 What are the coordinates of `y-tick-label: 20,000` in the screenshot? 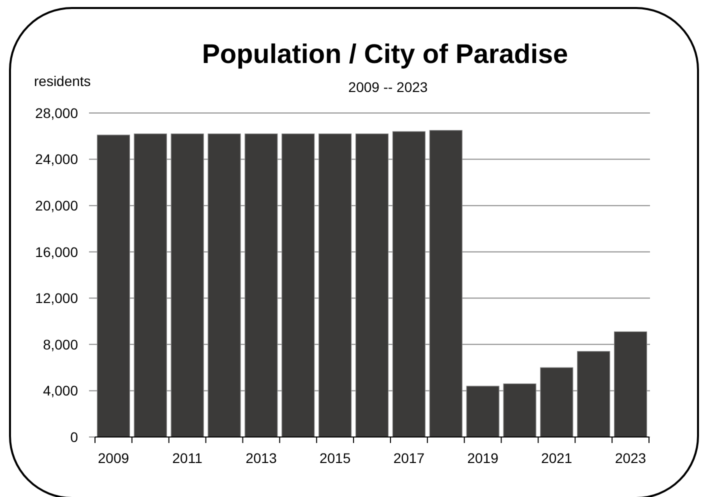 It's located at (56, 205).